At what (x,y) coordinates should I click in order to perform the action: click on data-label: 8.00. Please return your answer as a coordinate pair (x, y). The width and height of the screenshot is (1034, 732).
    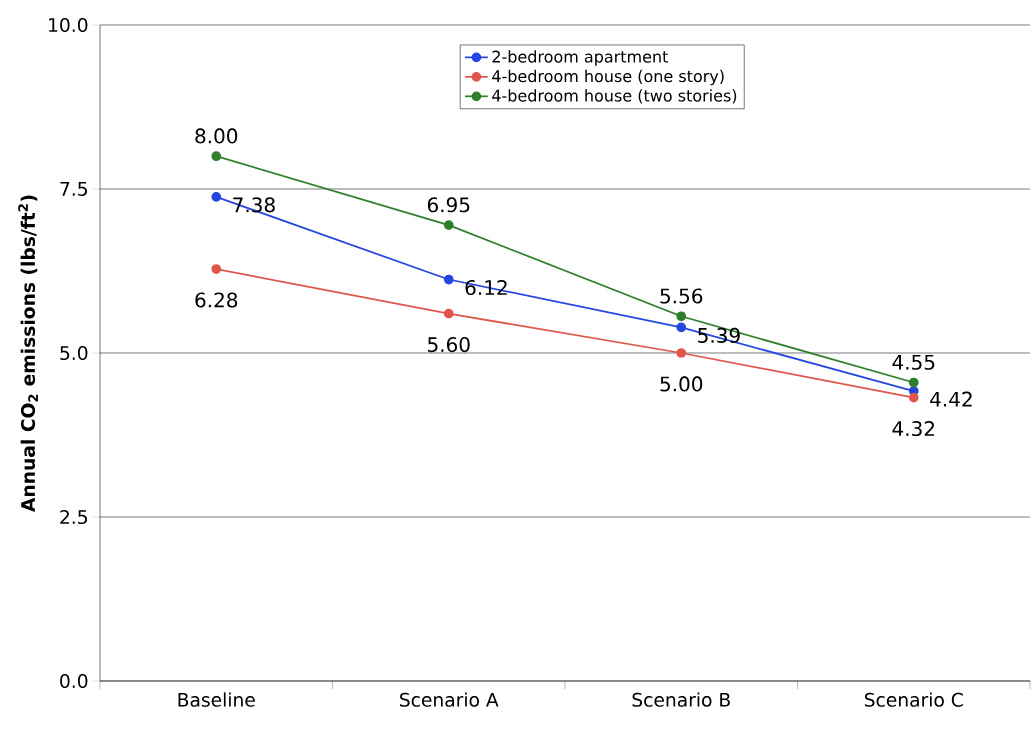
    Looking at the image, I should click on (216, 136).